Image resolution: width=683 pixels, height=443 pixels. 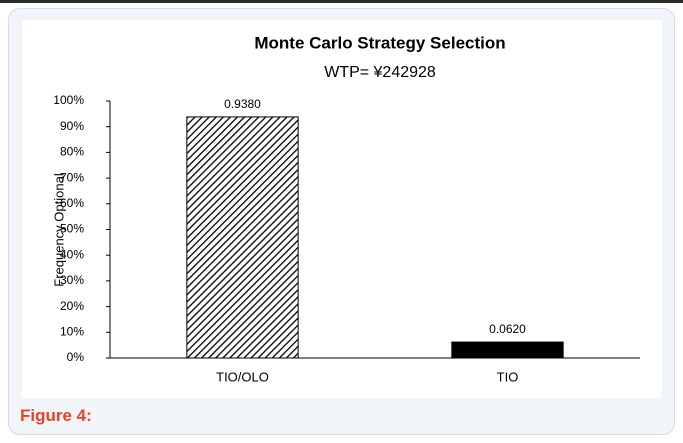 I want to click on y-tick-label: 70%, so click(x=72, y=177).